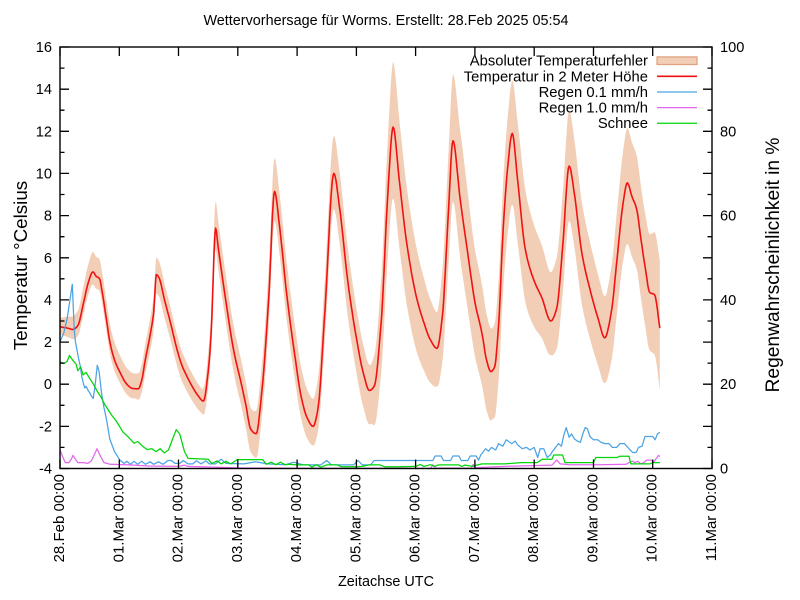  What do you see at coordinates (386, 582) in the screenshot?
I see `svg-text: Zeitachse UTC` at bounding box center [386, 582].